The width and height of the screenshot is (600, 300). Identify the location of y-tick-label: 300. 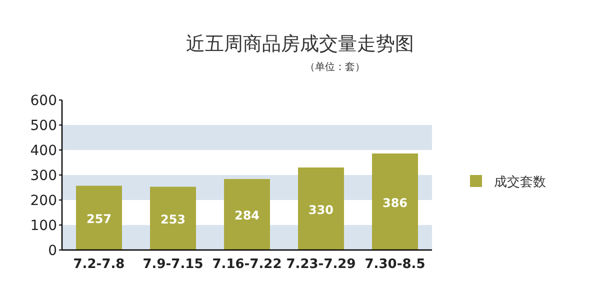
(43, 176).